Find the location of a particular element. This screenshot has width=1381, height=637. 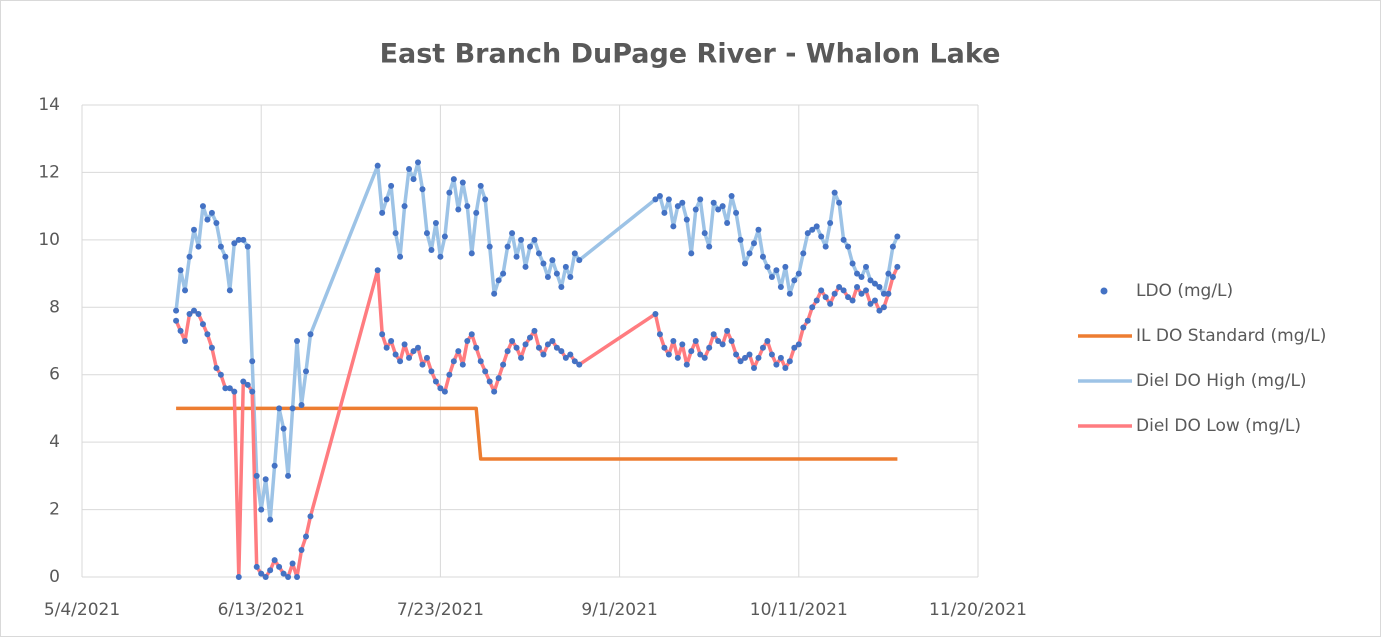

y-tick-label: 12 is located at coordinates (49, 172).